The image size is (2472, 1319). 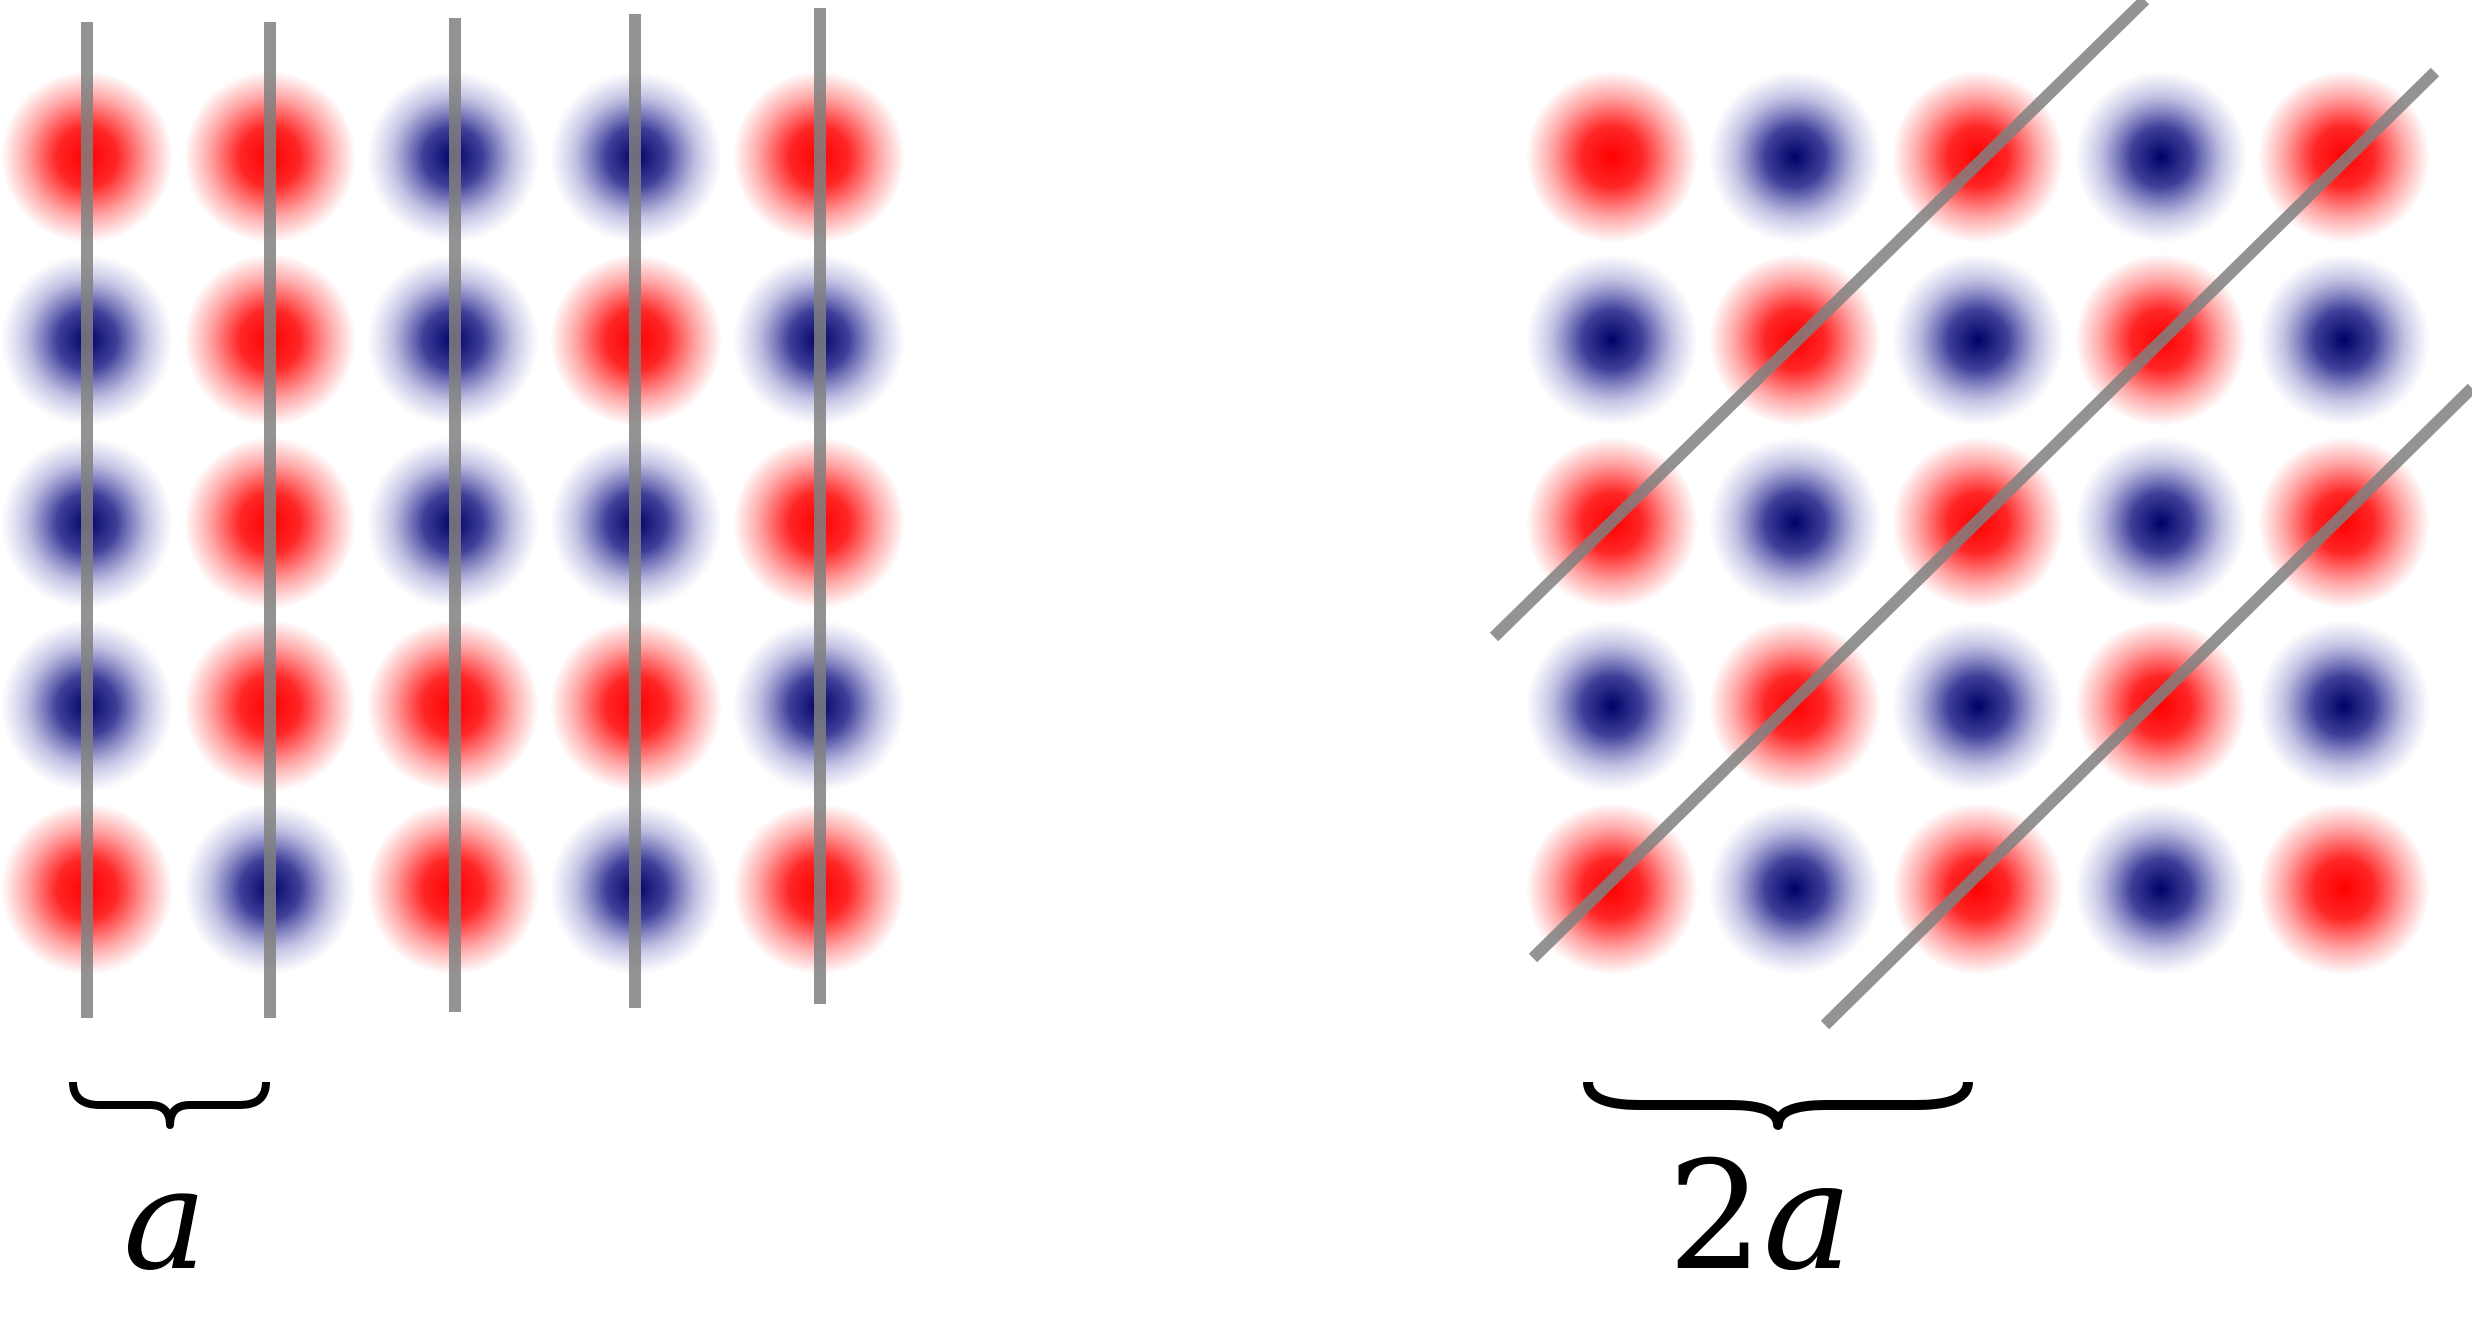 I want to click on left-label: a, so click(x=164, y=1220).